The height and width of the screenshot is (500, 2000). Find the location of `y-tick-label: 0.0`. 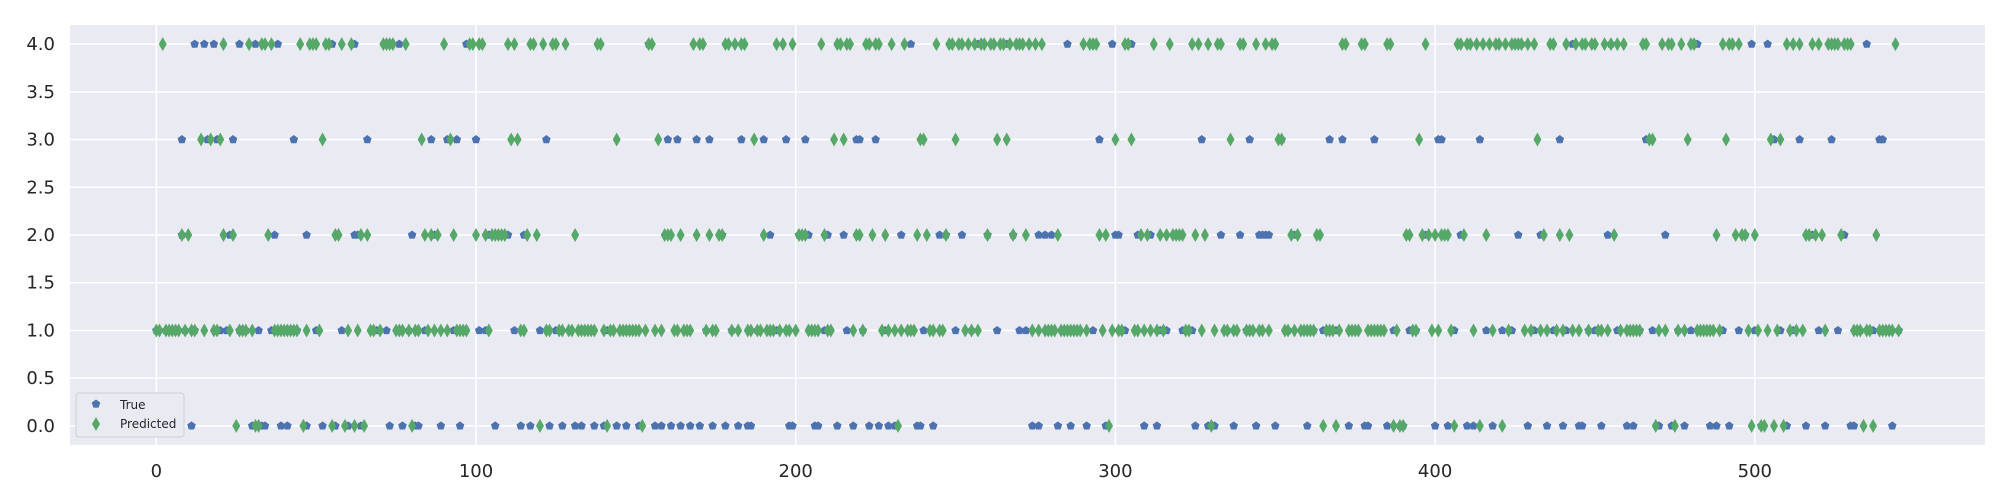

y-tick-label: 0.0 is located at coordinates (40, 426).